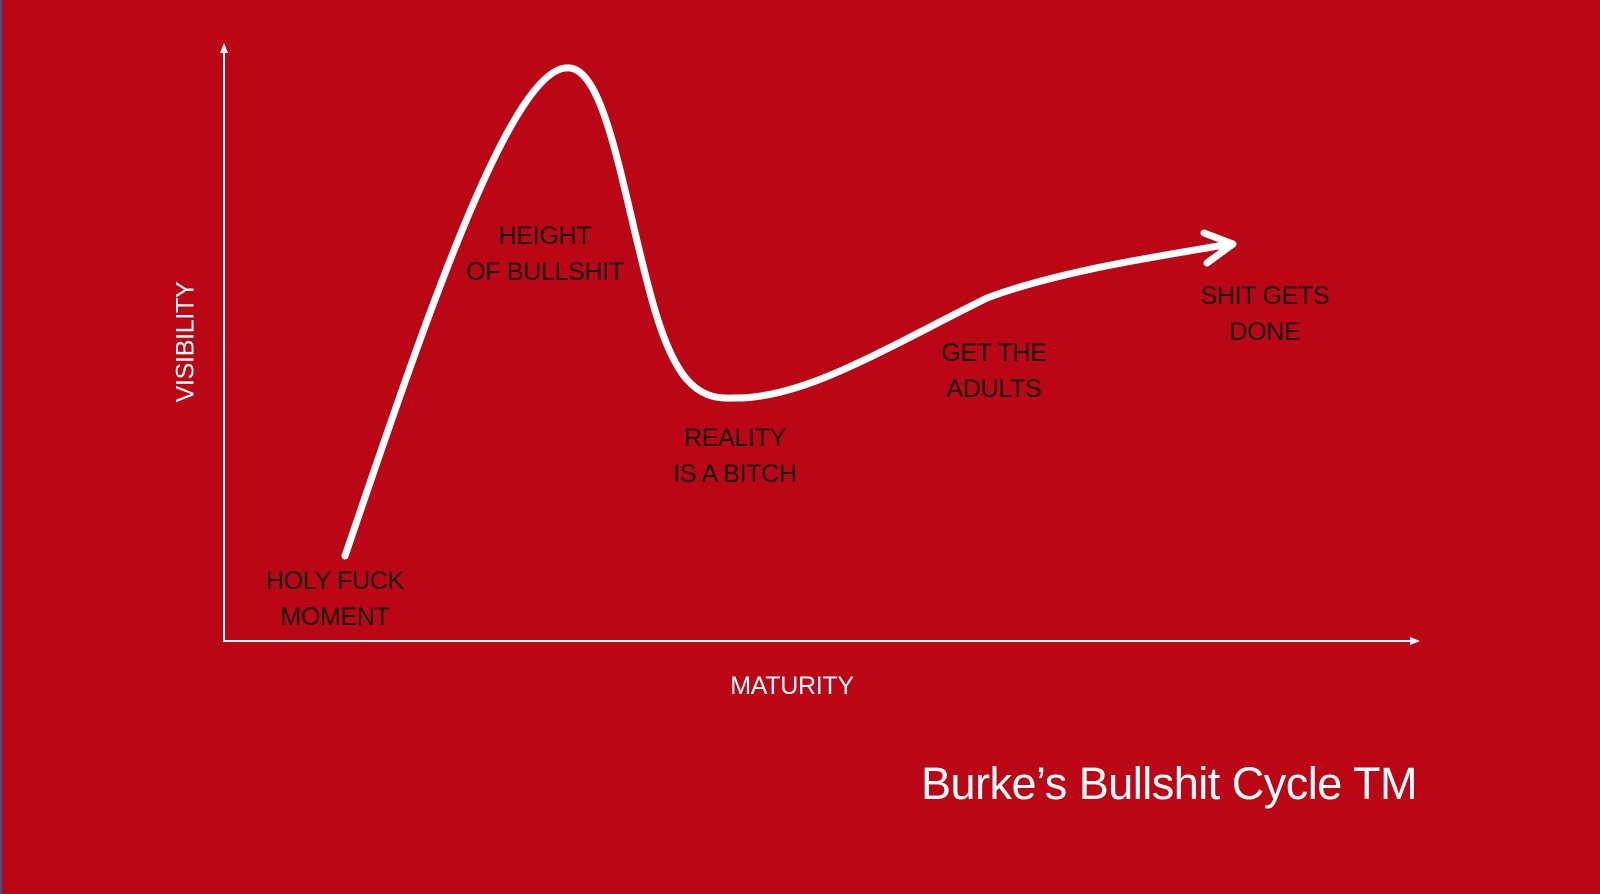 The height and width of the screenshot is (894, 1600). What do you see at coordinates (185, 342) in the screenshot?
I see `y-axis-label: VISIBILITY` at bounding box center [185, 342].